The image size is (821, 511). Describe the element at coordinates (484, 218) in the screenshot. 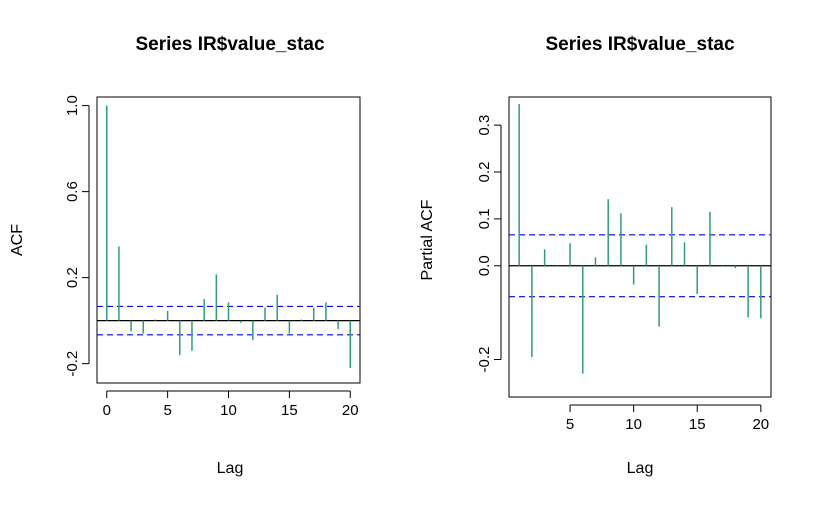

I see `y-tick-label: 0.1` at that location.